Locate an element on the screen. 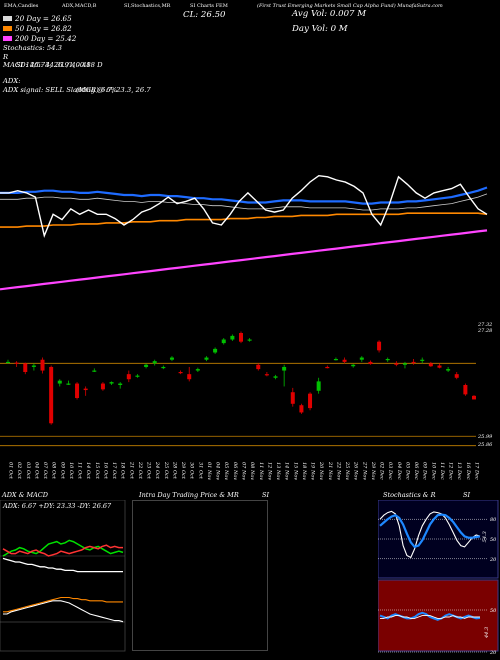 Image resolution: width=500 pixels, height=660 pixels. date-tick-label: 08 Oct is located at coordinates (54, 471).